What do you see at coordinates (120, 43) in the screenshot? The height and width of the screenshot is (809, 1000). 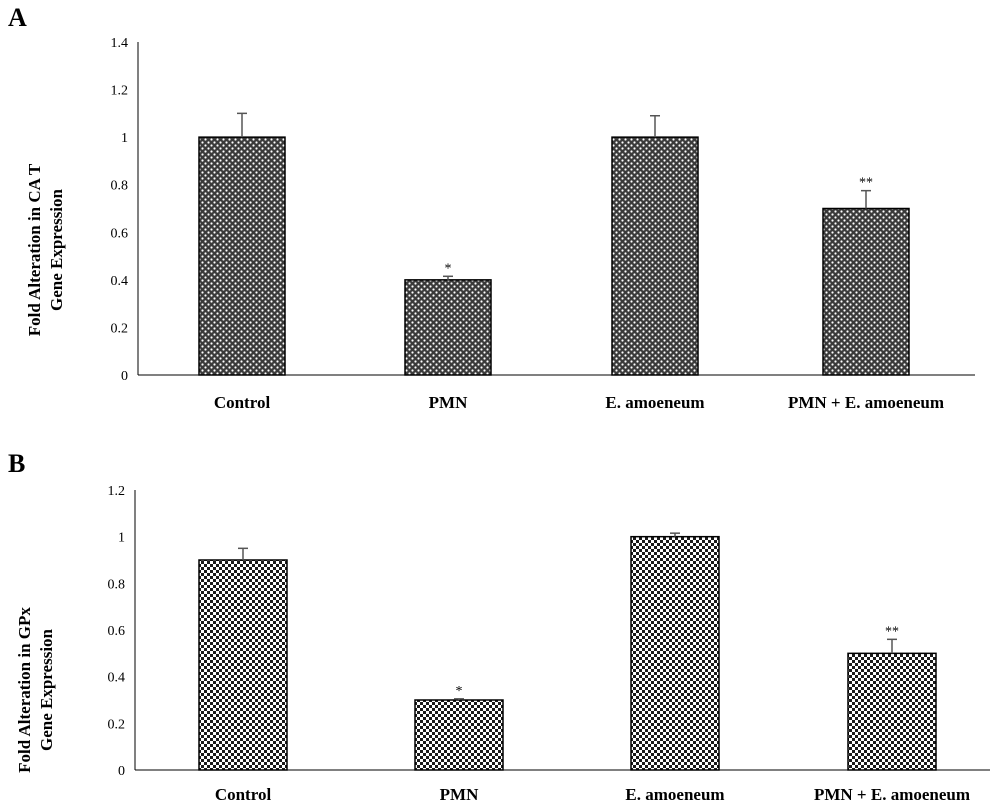 I see `y-tick-label: 1.4` at bounding box center [120, 43].